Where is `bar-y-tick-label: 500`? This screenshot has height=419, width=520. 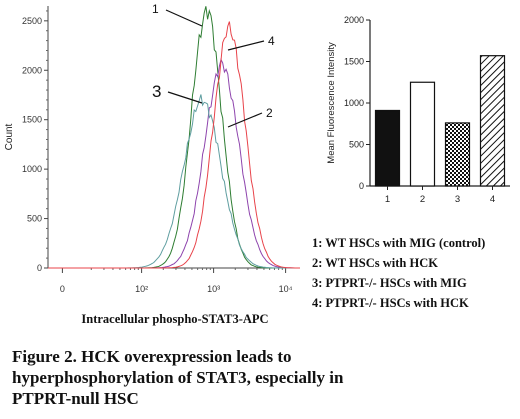
bar-y-tick-label: 500 is located at coordinates (356, 145).